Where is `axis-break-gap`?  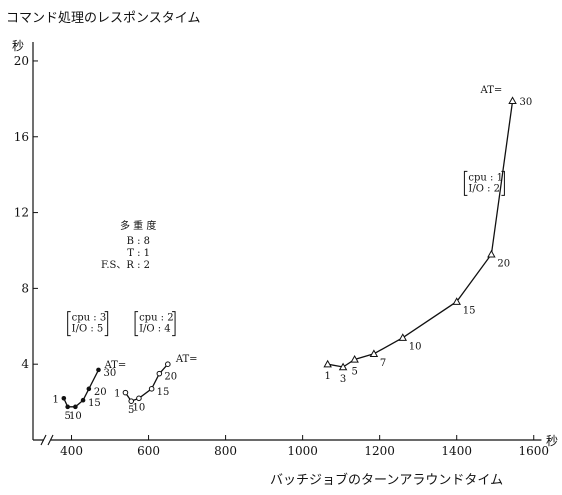
axis-break-gap is located at coordinates (47, 440).